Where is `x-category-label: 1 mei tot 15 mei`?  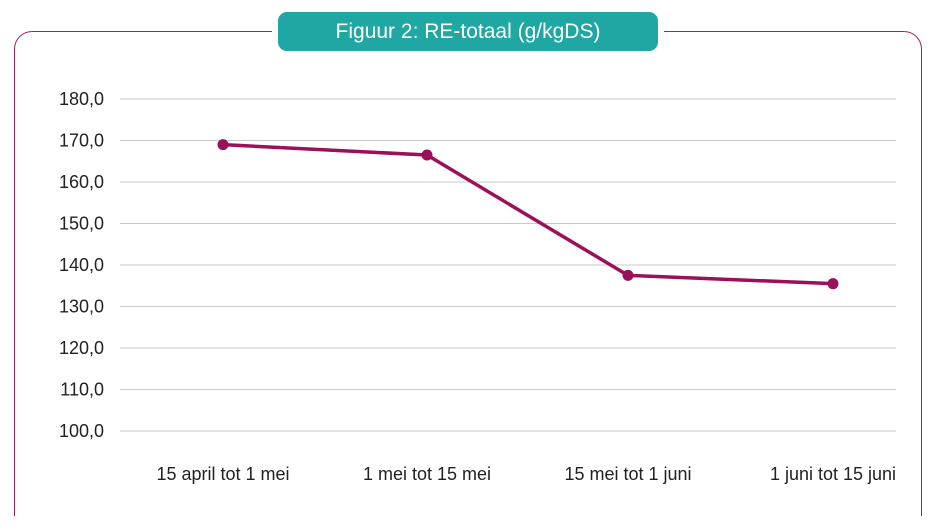
x-category-label: 1 mei tot 15 mei is located at coordinates (427, 474).